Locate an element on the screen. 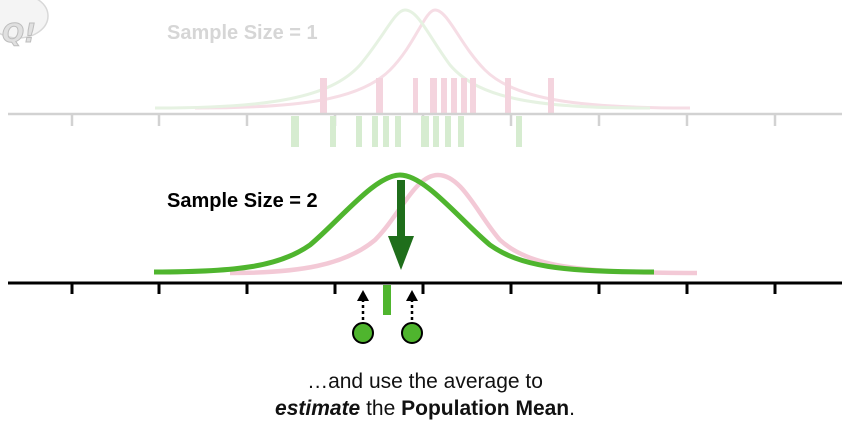 This screenshot has width=850, height=432. caption-end: . is located at coordinates (572, 408).